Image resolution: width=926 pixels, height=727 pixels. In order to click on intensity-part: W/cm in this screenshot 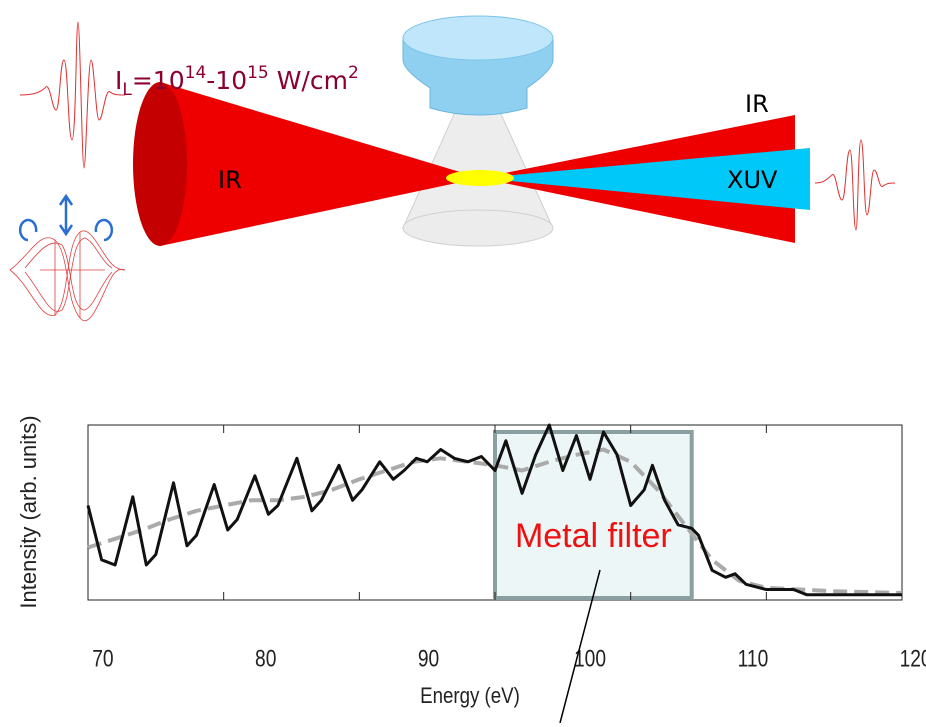, I will do `click(308, 80)`.